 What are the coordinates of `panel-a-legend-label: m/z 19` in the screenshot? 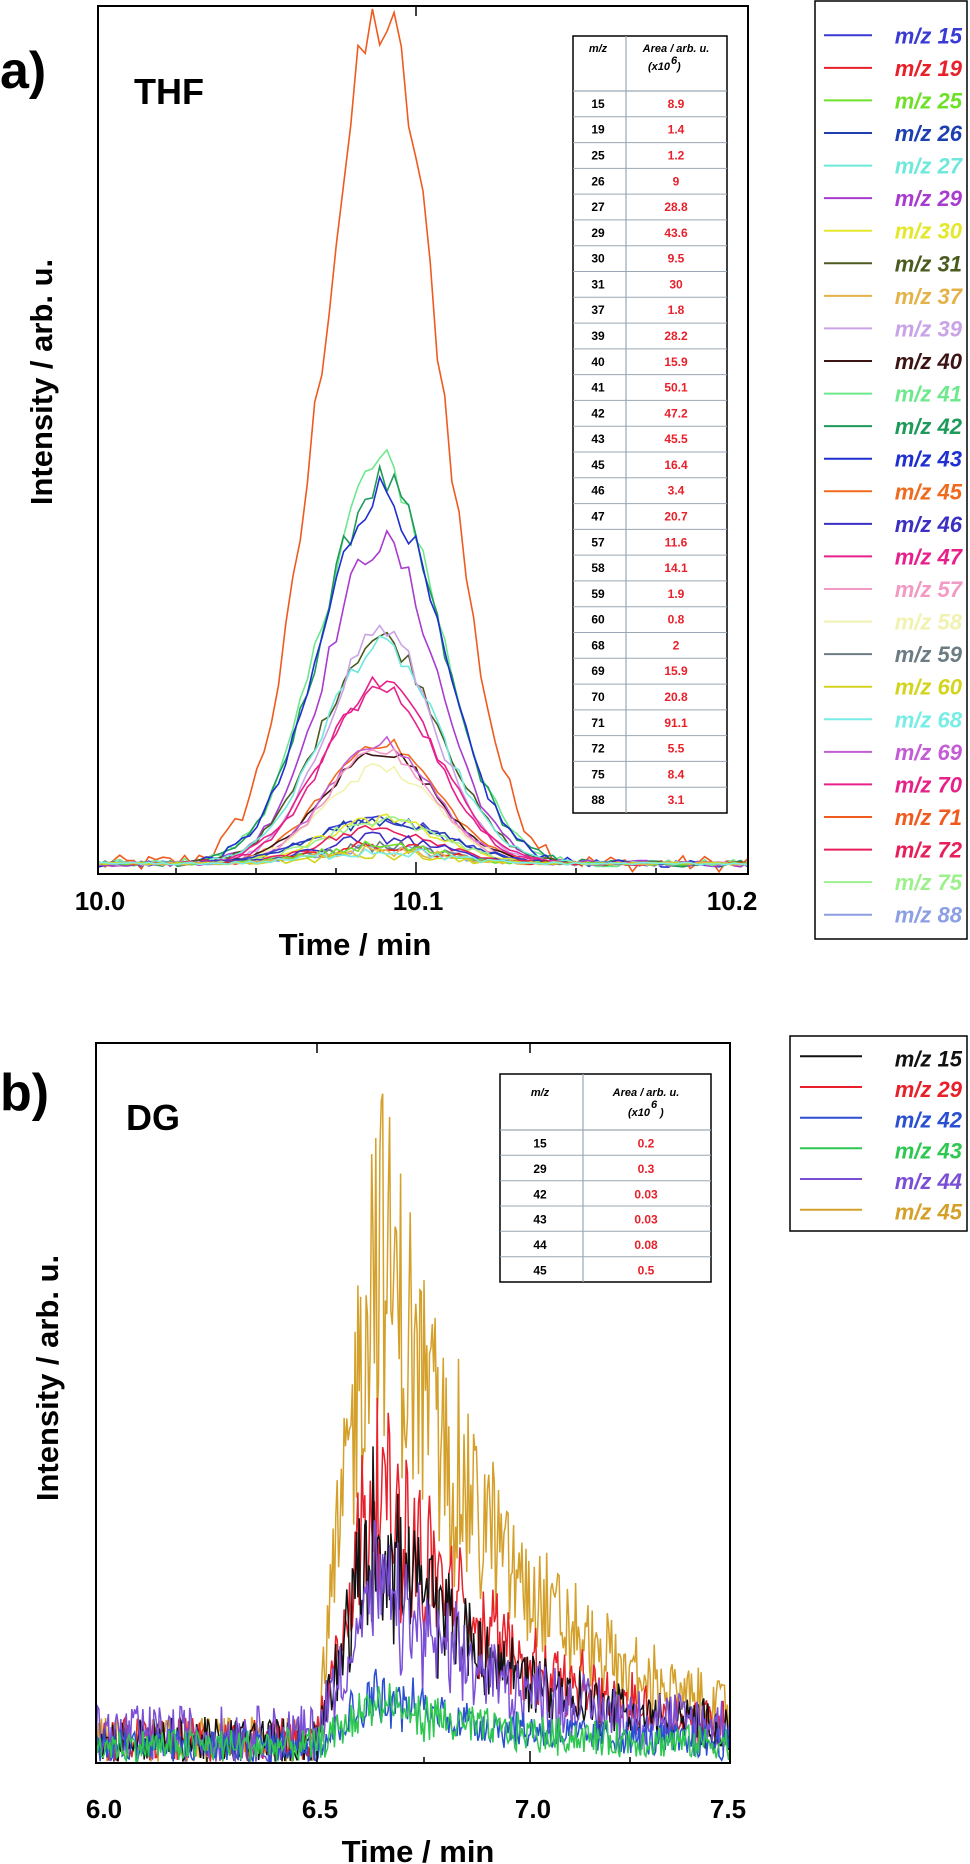 It's located at (929, 68).